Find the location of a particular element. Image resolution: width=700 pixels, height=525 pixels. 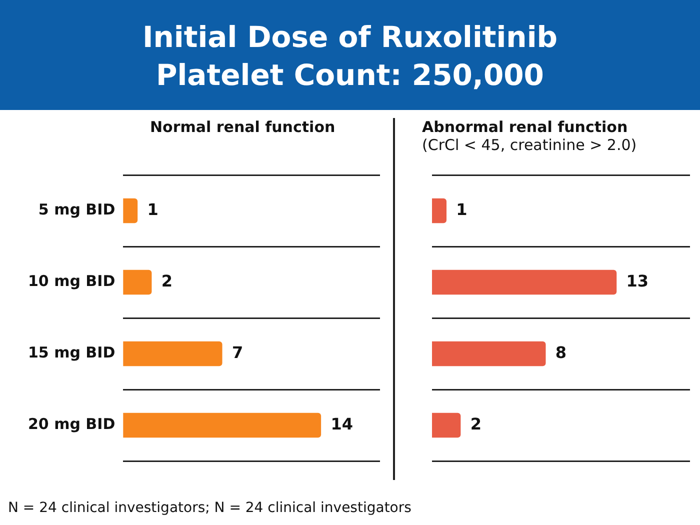

data-label: 8 is located at coordinates (561, 352).